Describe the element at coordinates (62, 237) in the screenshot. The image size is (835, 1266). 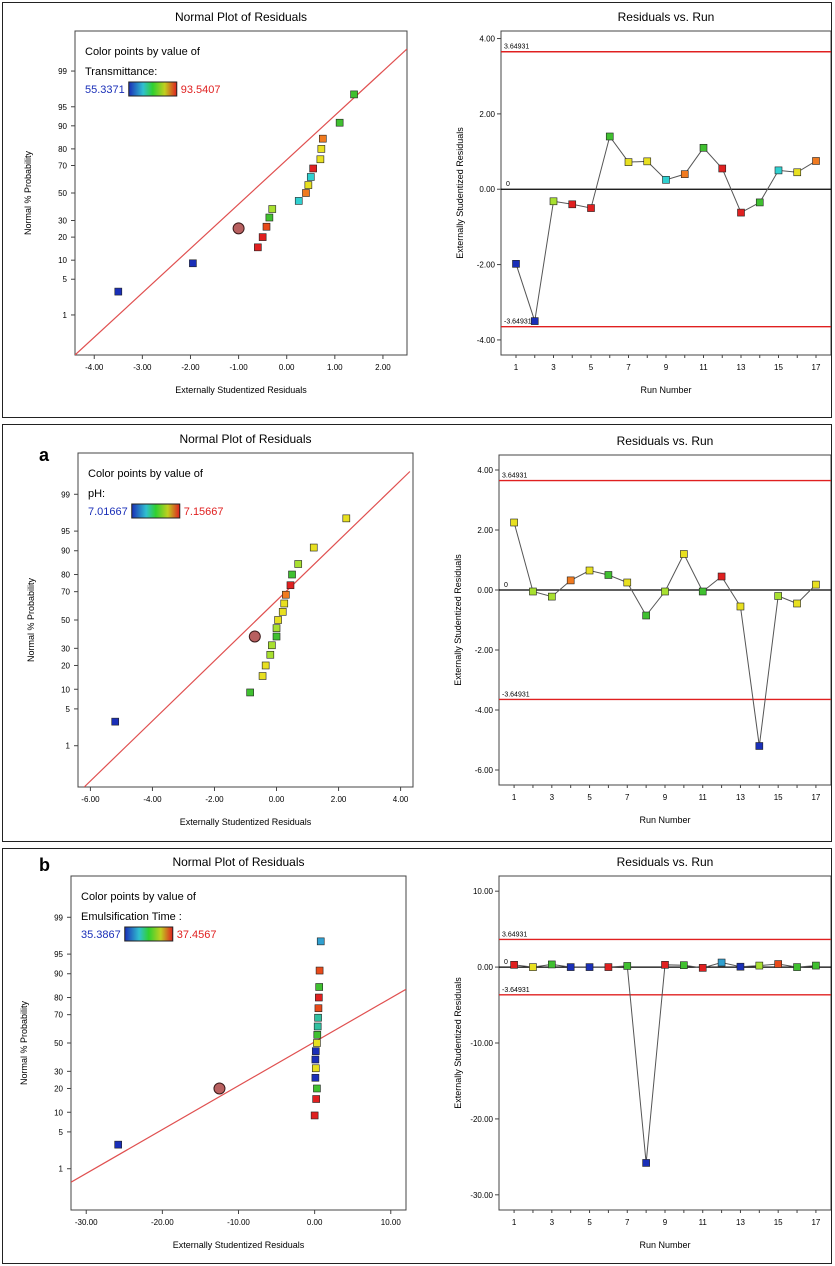
I see `top-ytick-label-3: 20` at that location.